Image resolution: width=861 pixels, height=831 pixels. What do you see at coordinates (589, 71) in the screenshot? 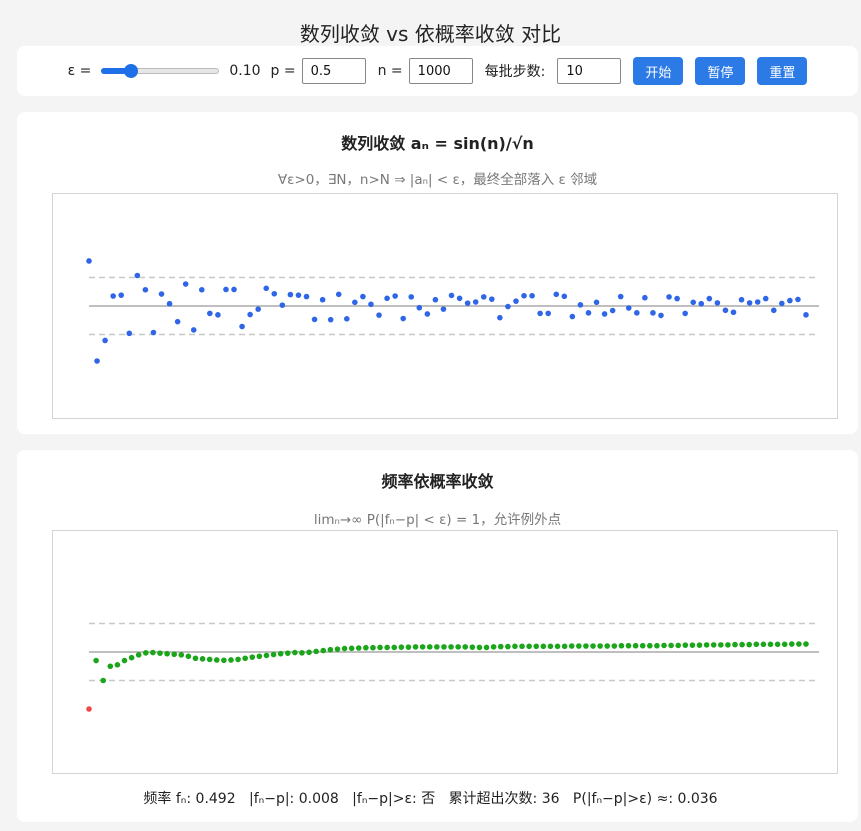
I see `batch-steps-input` at bounding box center [589, 71].